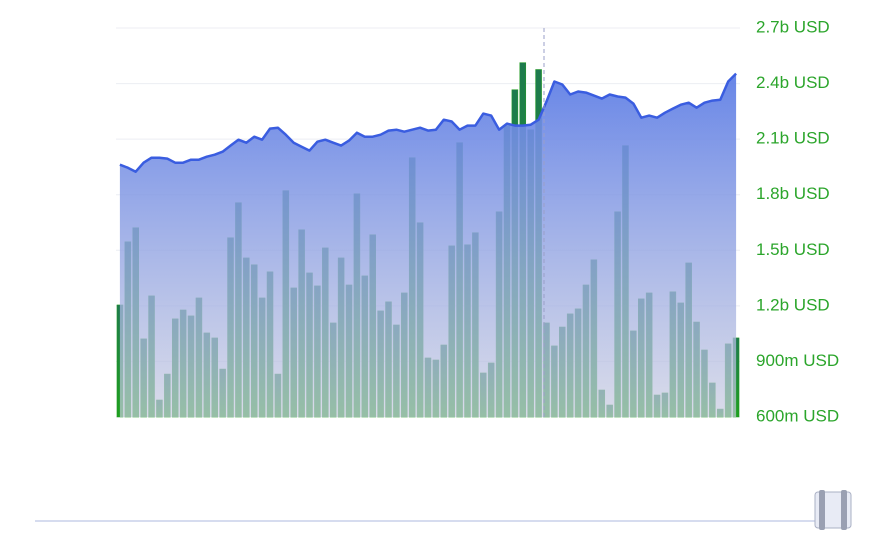 This screenshot has height=540, width=874. What do you see at coordinates (443, 510) in the screenshot?
I see `navigator` at bounding box center [443, 510].